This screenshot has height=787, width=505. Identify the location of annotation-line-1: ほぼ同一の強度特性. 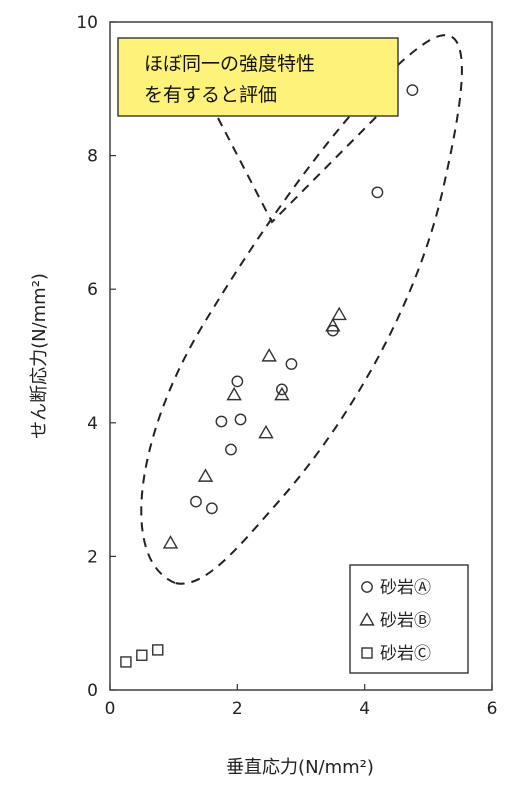
(229, 64).